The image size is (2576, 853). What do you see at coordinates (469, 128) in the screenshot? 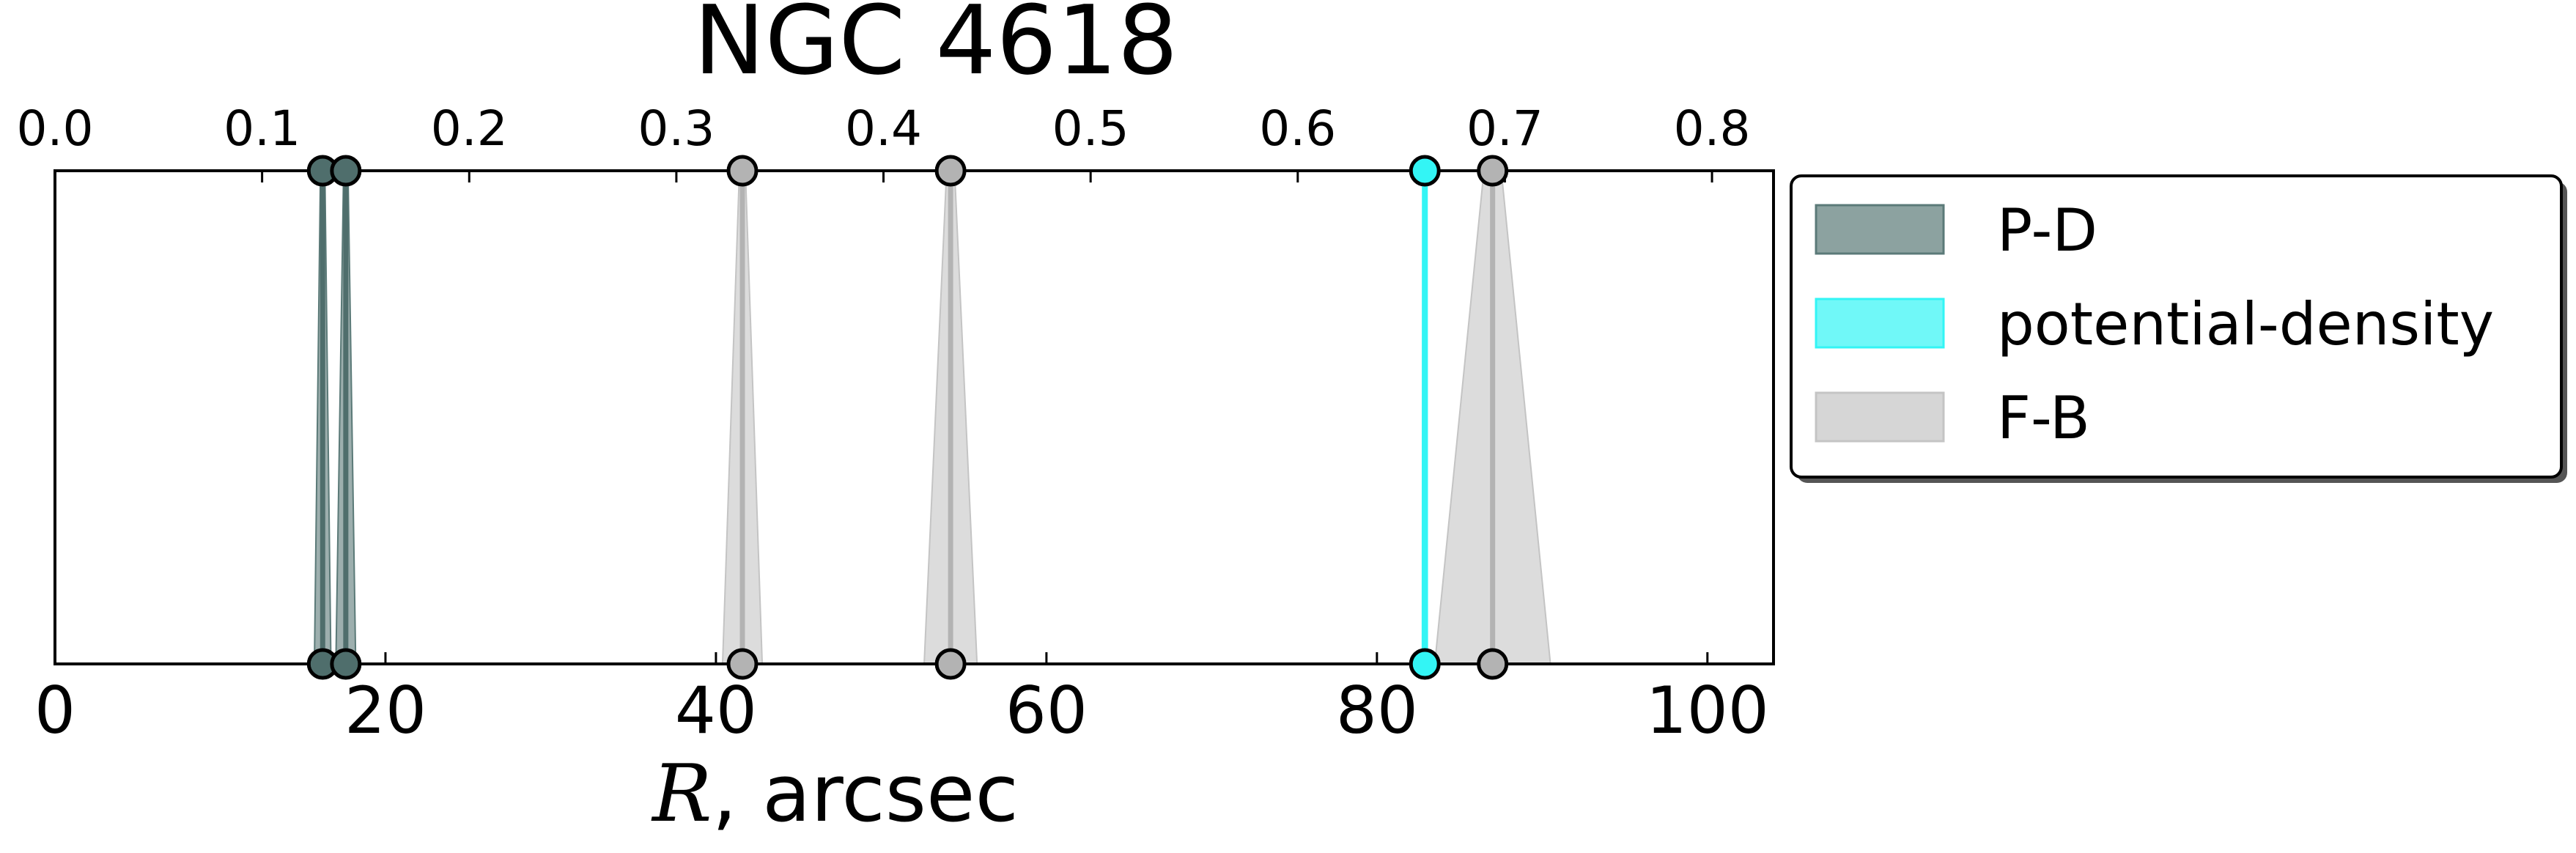
I see `top-tick-label: 0.2` at bounding box center [469, 128].